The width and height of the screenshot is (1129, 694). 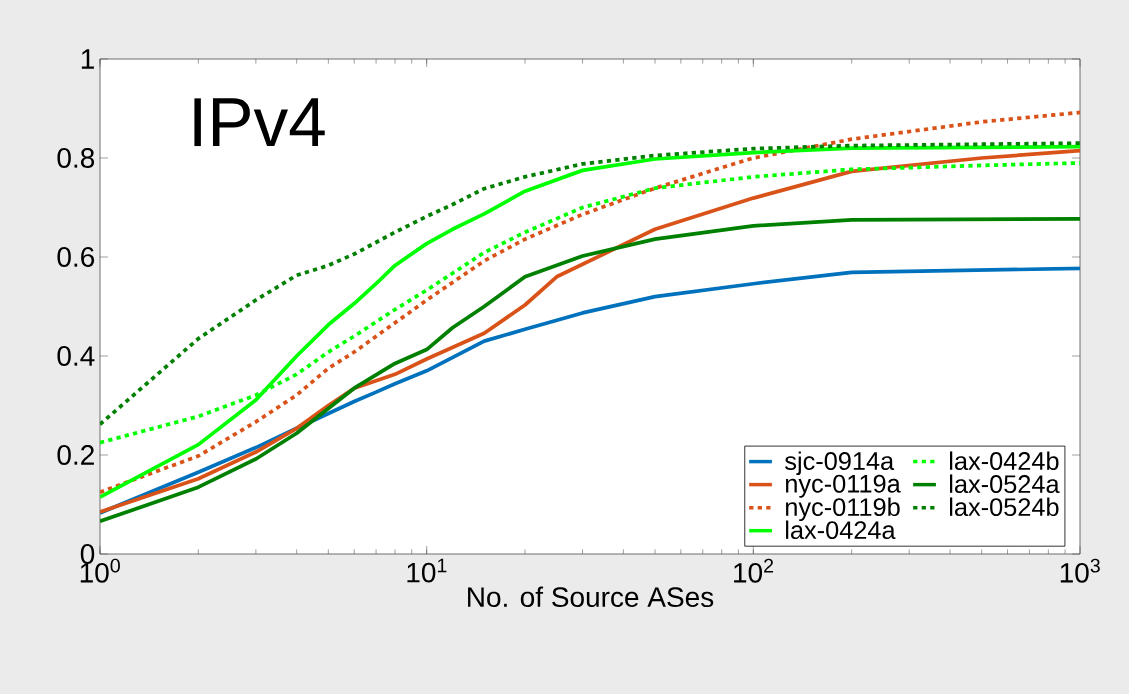 I want to click on y-tick-label: 0.2, so click(x=75, y=455).